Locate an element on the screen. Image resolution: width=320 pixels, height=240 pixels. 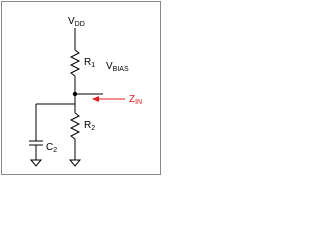
r1-label: R1 is located at coordinates (89, 63).